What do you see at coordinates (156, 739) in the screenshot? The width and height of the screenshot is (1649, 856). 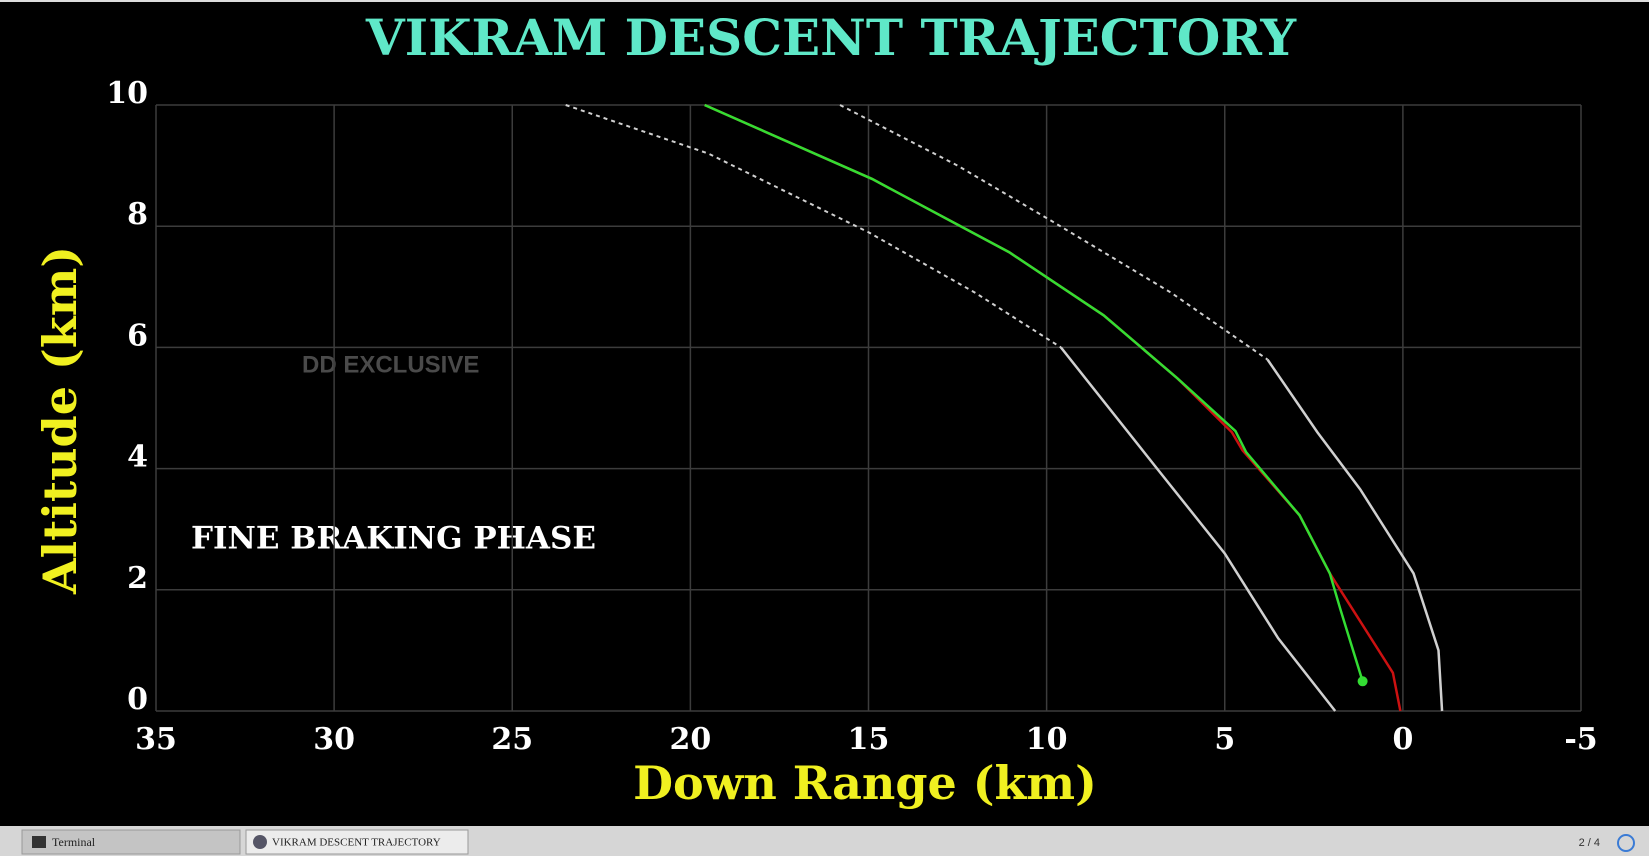 I see `x-tick-label: 35` at bounding box center [156, 739].